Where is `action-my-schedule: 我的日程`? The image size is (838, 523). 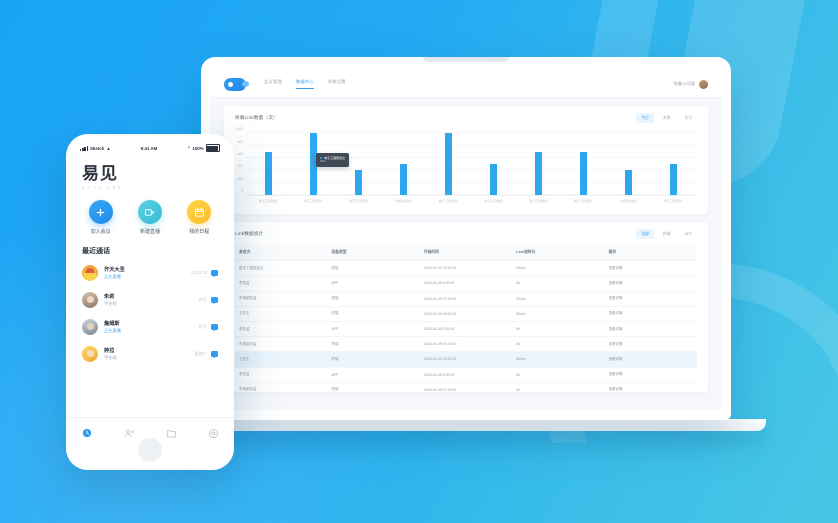
action-my-schedule: 我的日程 is located at coordinates (199, 218).